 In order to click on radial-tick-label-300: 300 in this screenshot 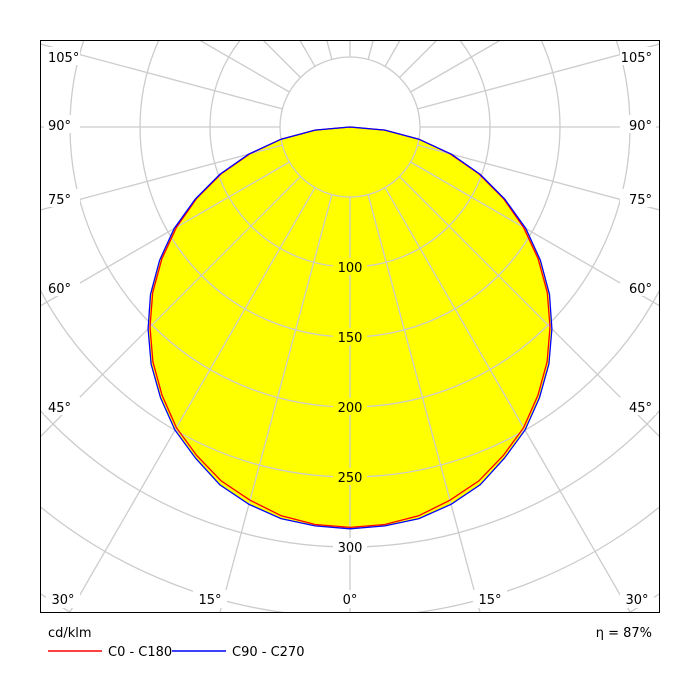, I will do `click(350, 548)`.